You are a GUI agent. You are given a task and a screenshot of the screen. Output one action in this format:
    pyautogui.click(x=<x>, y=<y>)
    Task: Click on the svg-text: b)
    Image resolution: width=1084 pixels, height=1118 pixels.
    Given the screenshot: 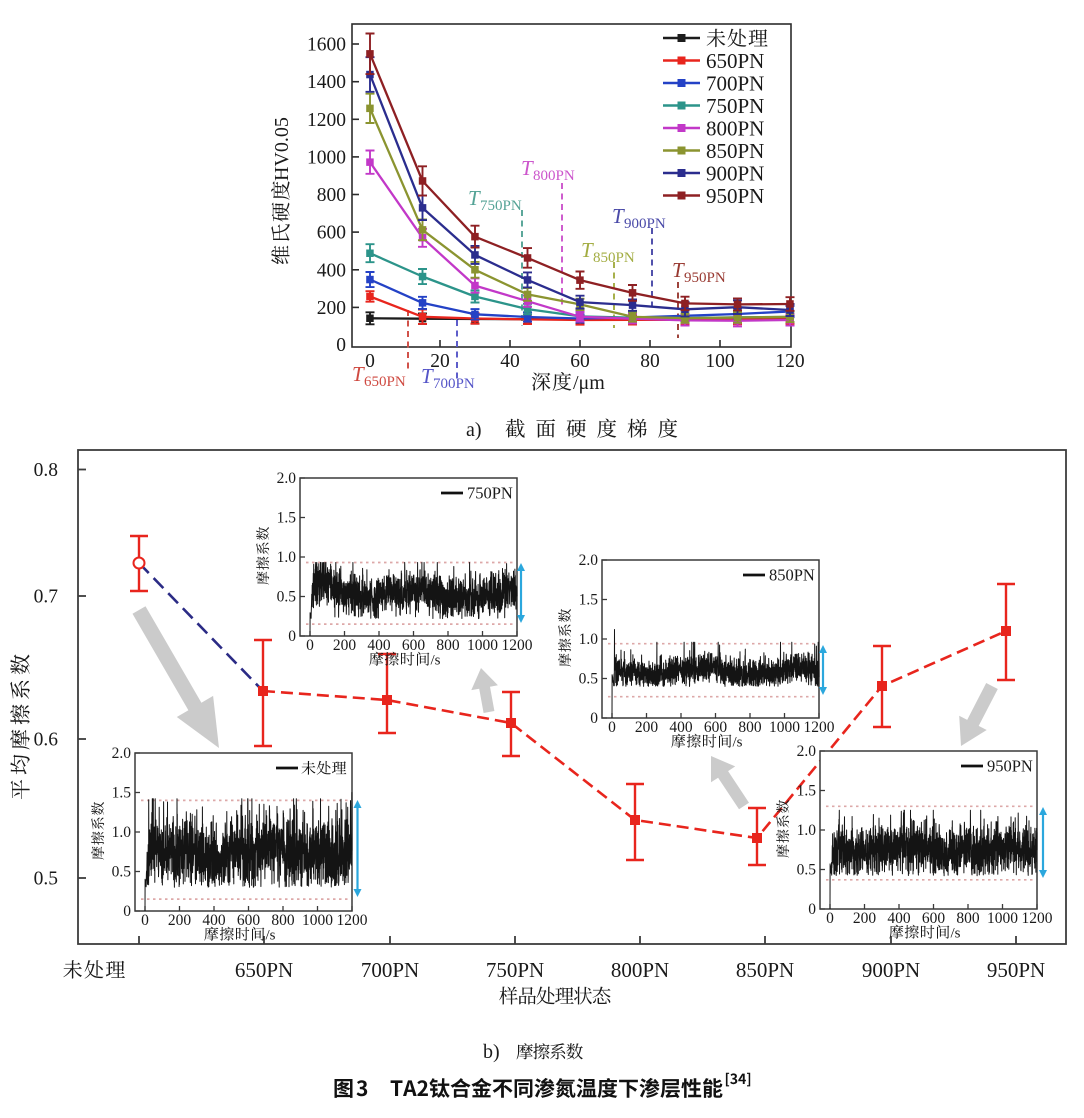 What is the action you would take?
    pyautogui.click(x=491, y=1052)
    